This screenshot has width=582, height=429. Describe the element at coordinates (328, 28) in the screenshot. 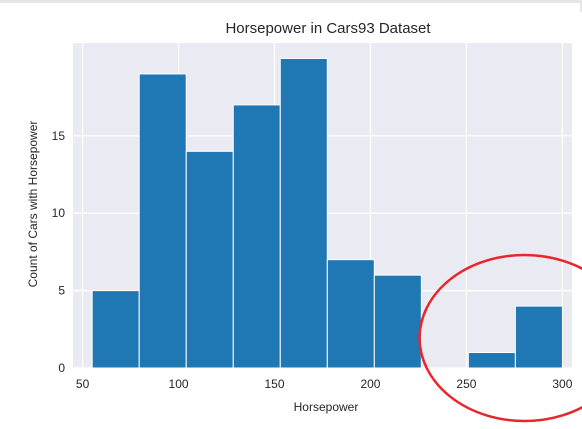

I see `chart-title: Horsepower in Cars93 Dataset` at that location.